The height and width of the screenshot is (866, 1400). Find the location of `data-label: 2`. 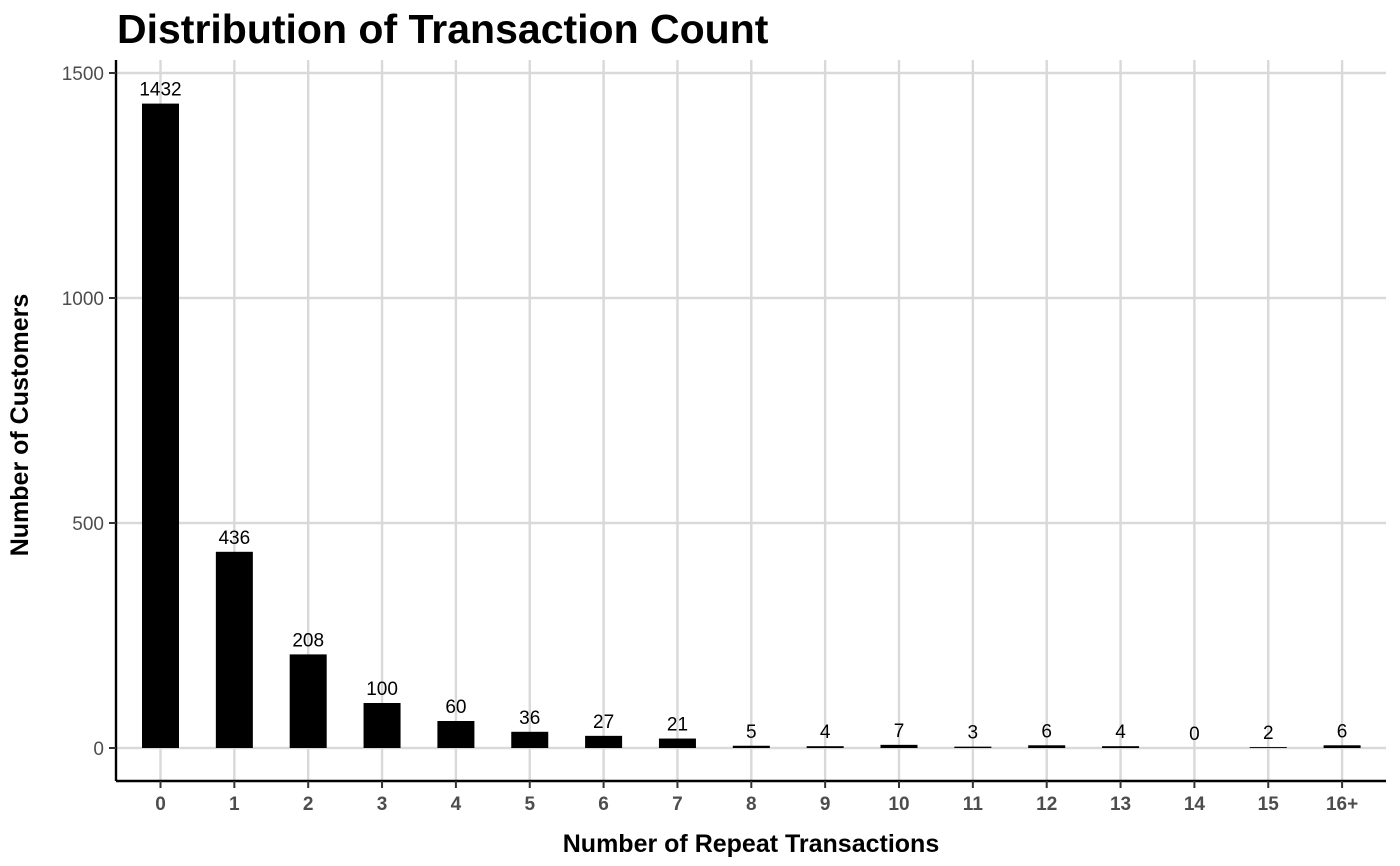

data-label: 2 is located at coordinates (1268, 733).